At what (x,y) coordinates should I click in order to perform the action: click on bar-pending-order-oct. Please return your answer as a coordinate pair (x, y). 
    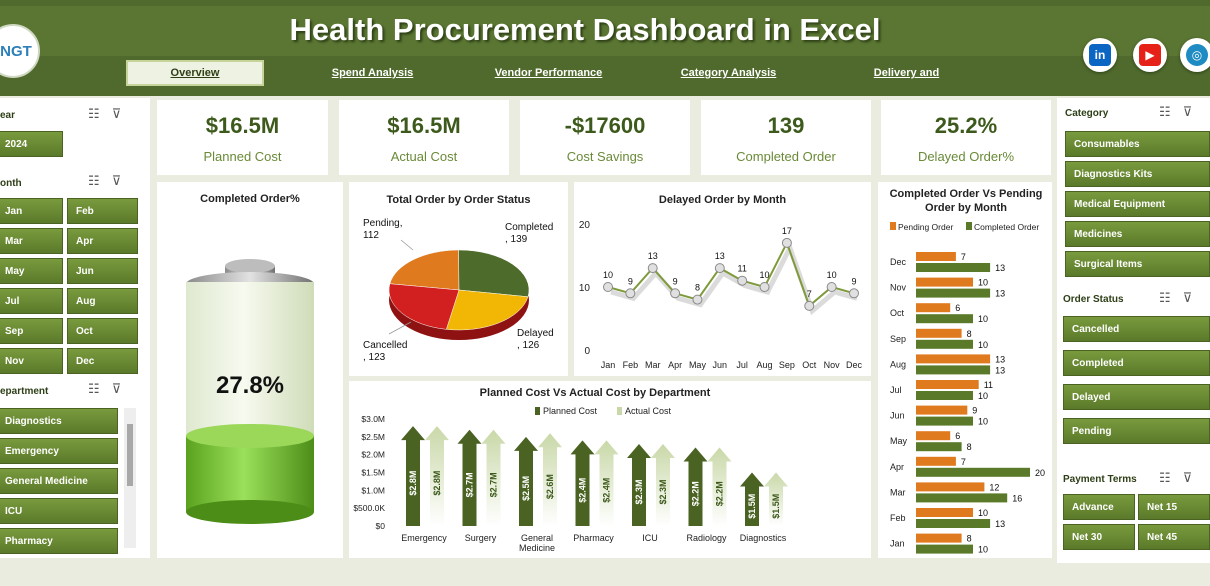
    Looking at the image, I should click on (933, 308).